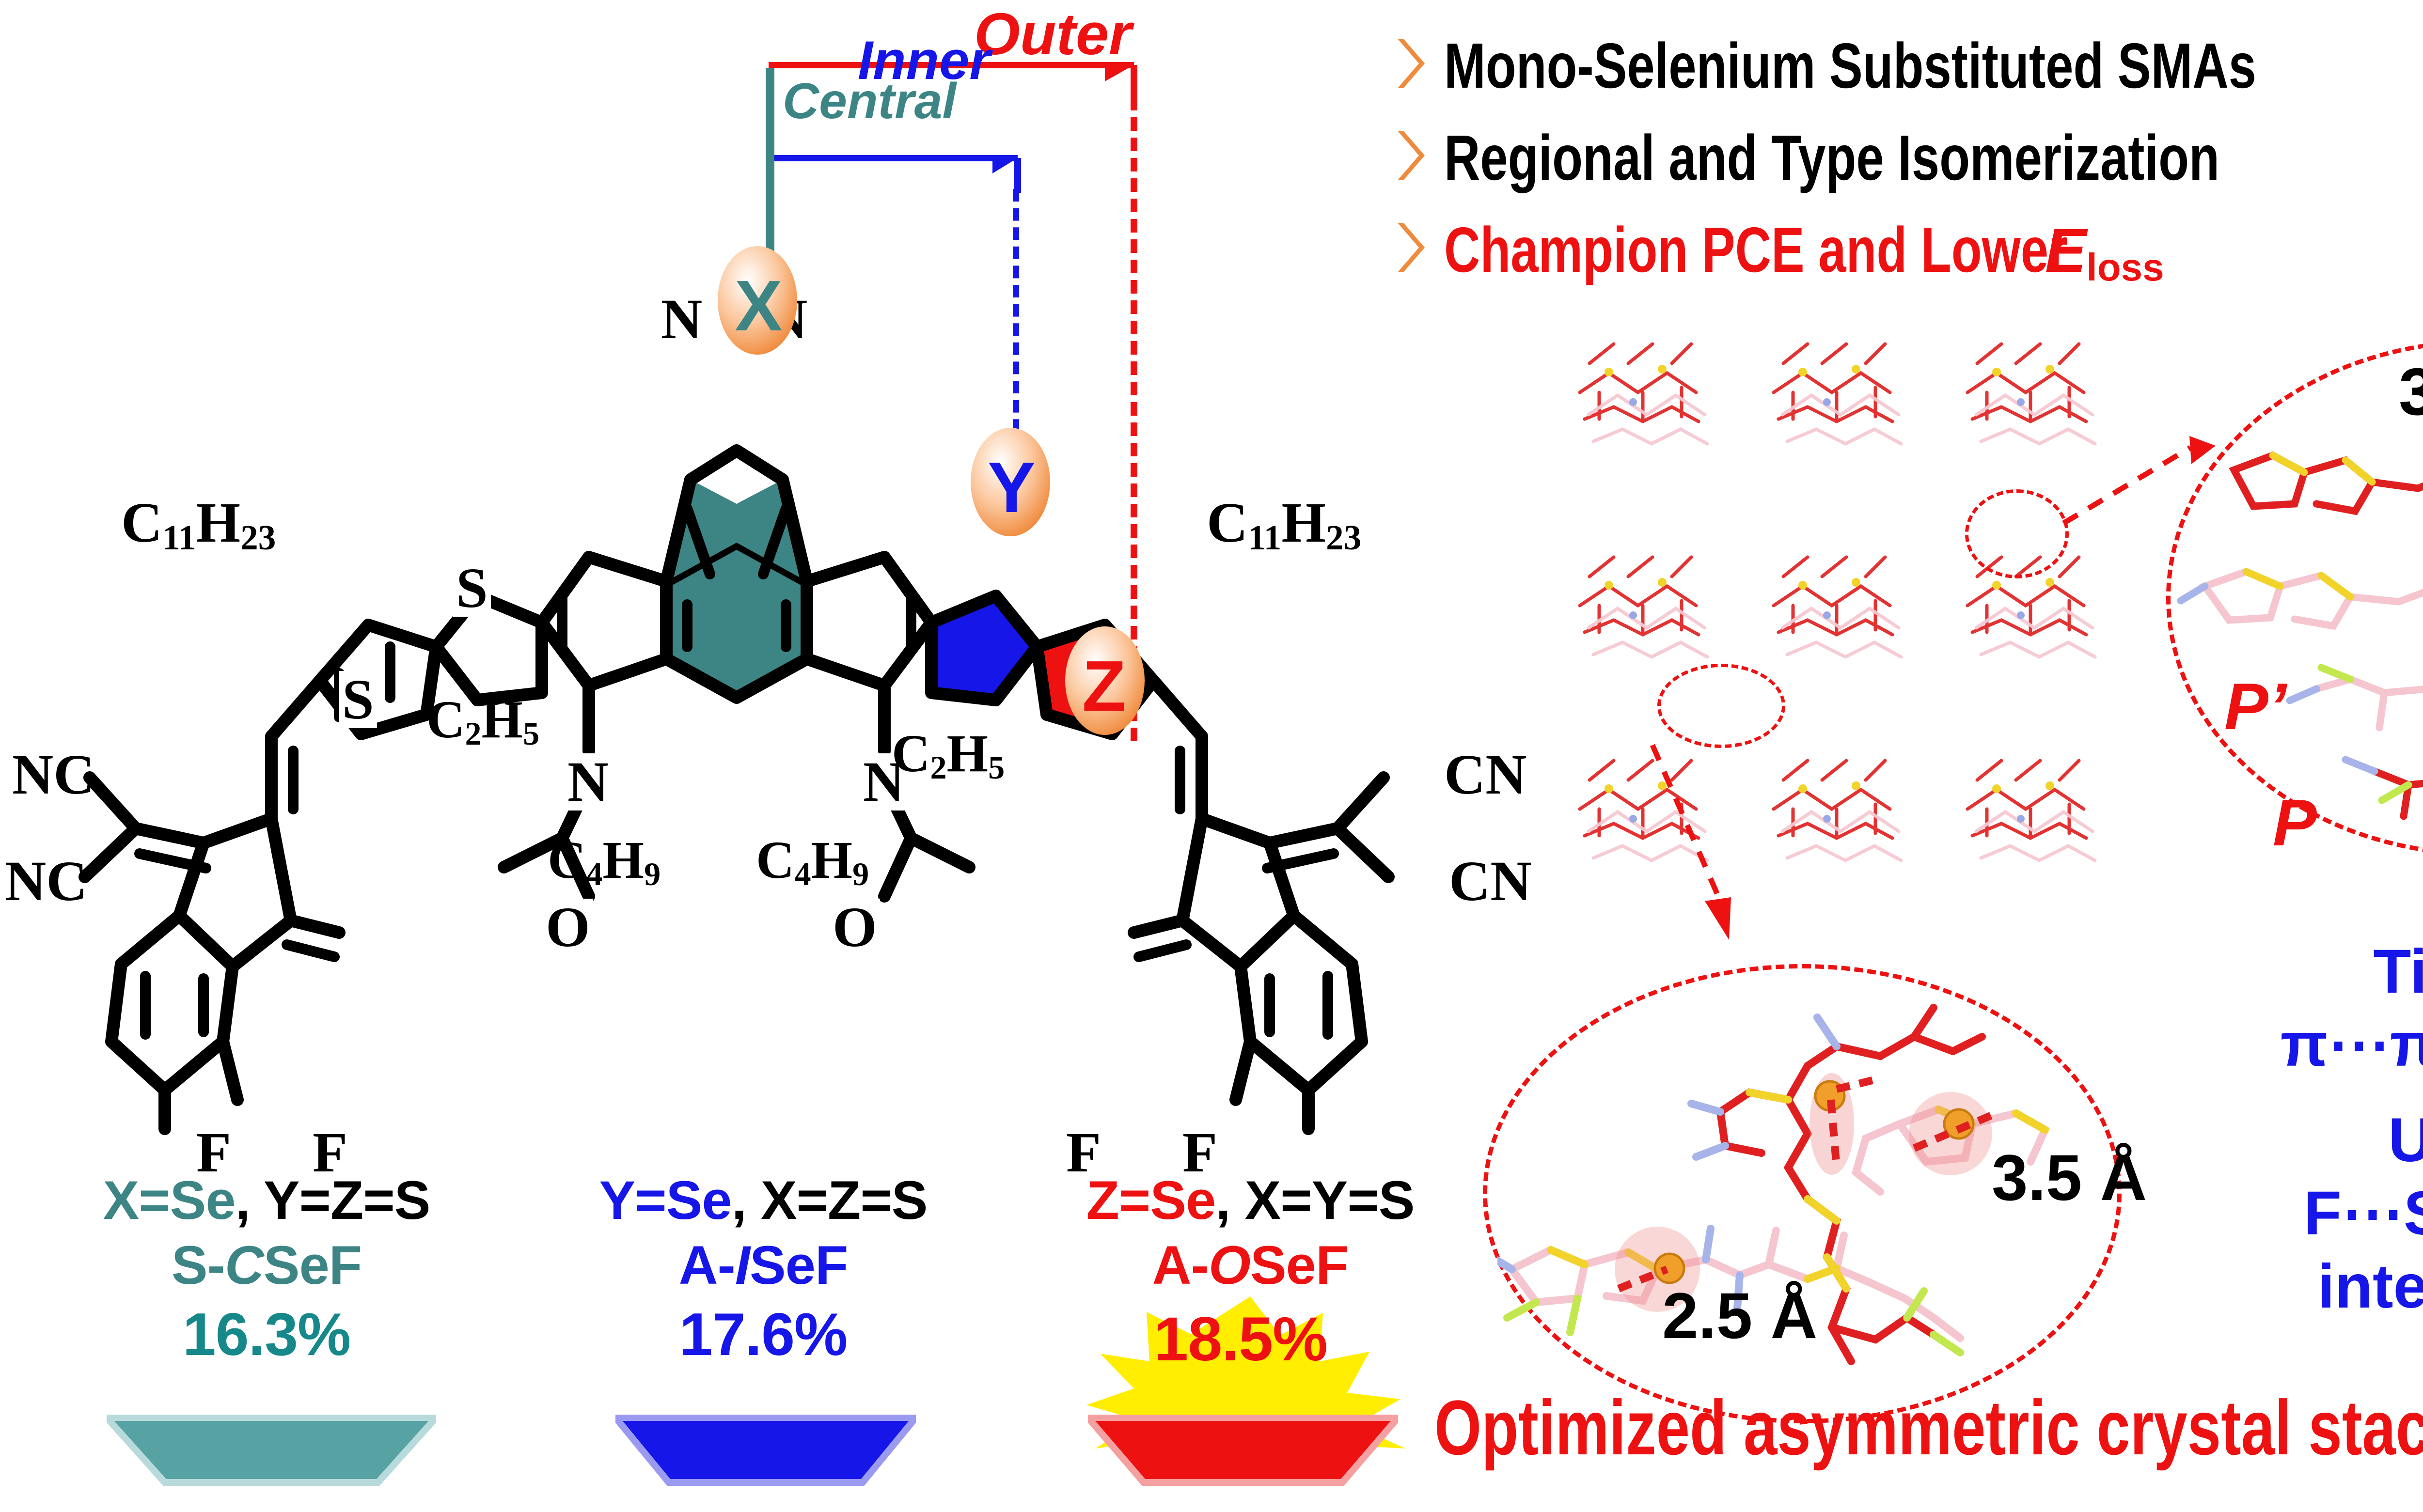 The height and width of the screenshot is (1512, 2423). What do you see at coordinates (1104, 686) in the screenshot?
I see `heteroatom-badge-z-label: Z` at bounding box center [1104, 686].